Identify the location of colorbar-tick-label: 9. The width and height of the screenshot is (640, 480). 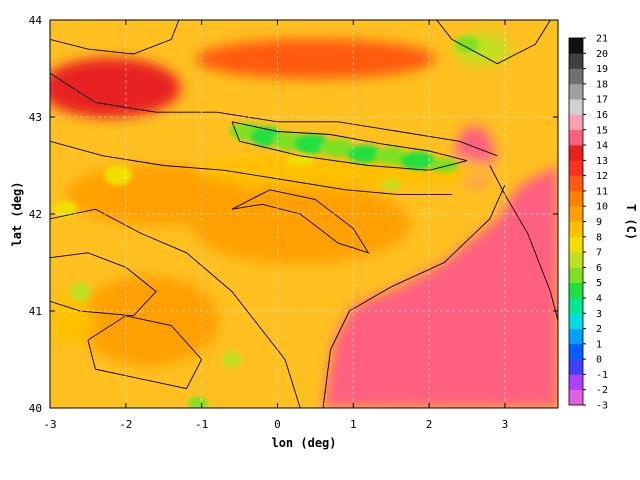
(599, 222).